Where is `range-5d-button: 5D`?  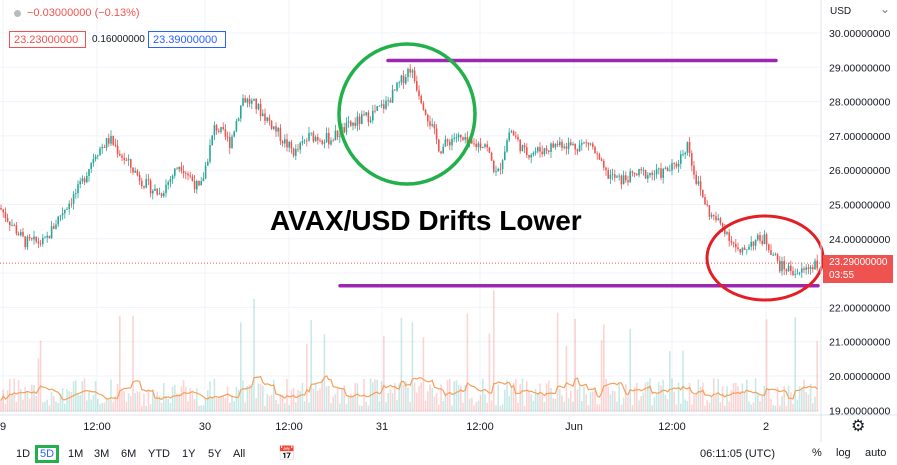
range-5d-button: 5D is located at coordinates (47, 454).